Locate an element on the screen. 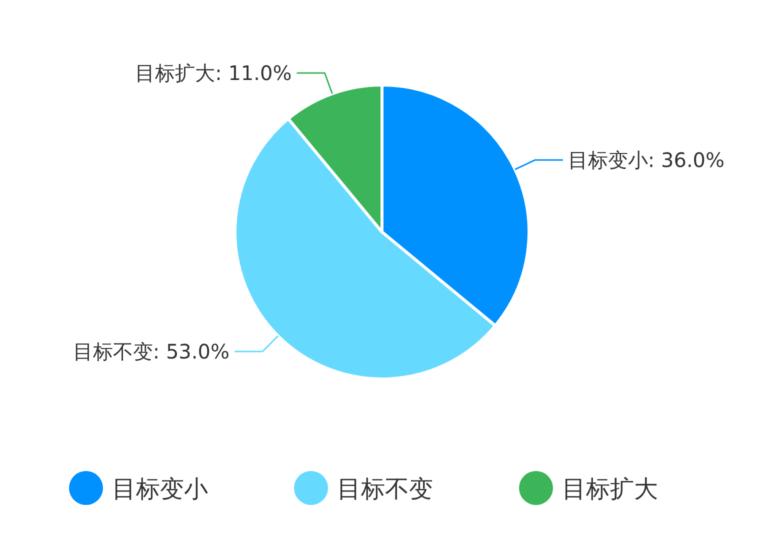 The width and height of the screenshot is (773, 551). data-label: 目标扩大: 11.0% is located at coordinates (213, 72).